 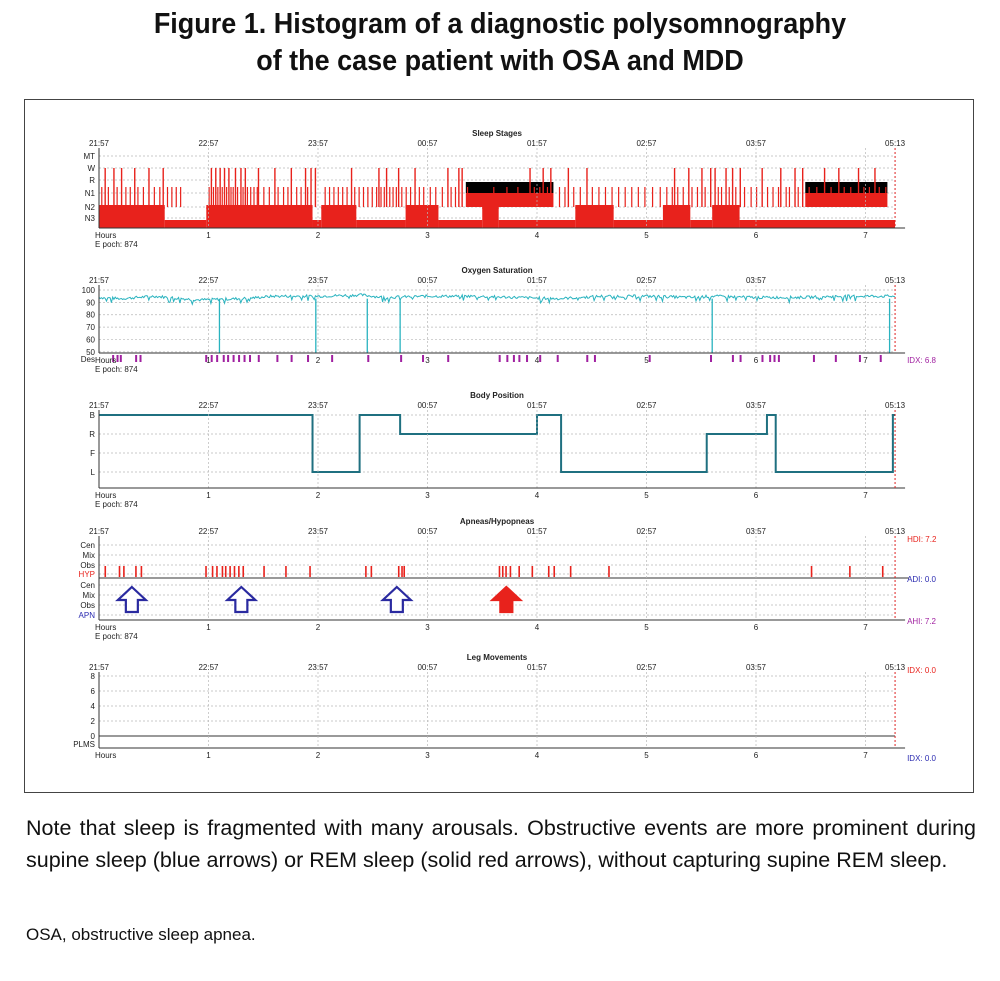 What do you see at coordinates (537, 360) in the screenshot?
I see `hour-tick-label: 4` at bounding box center [537, 360].